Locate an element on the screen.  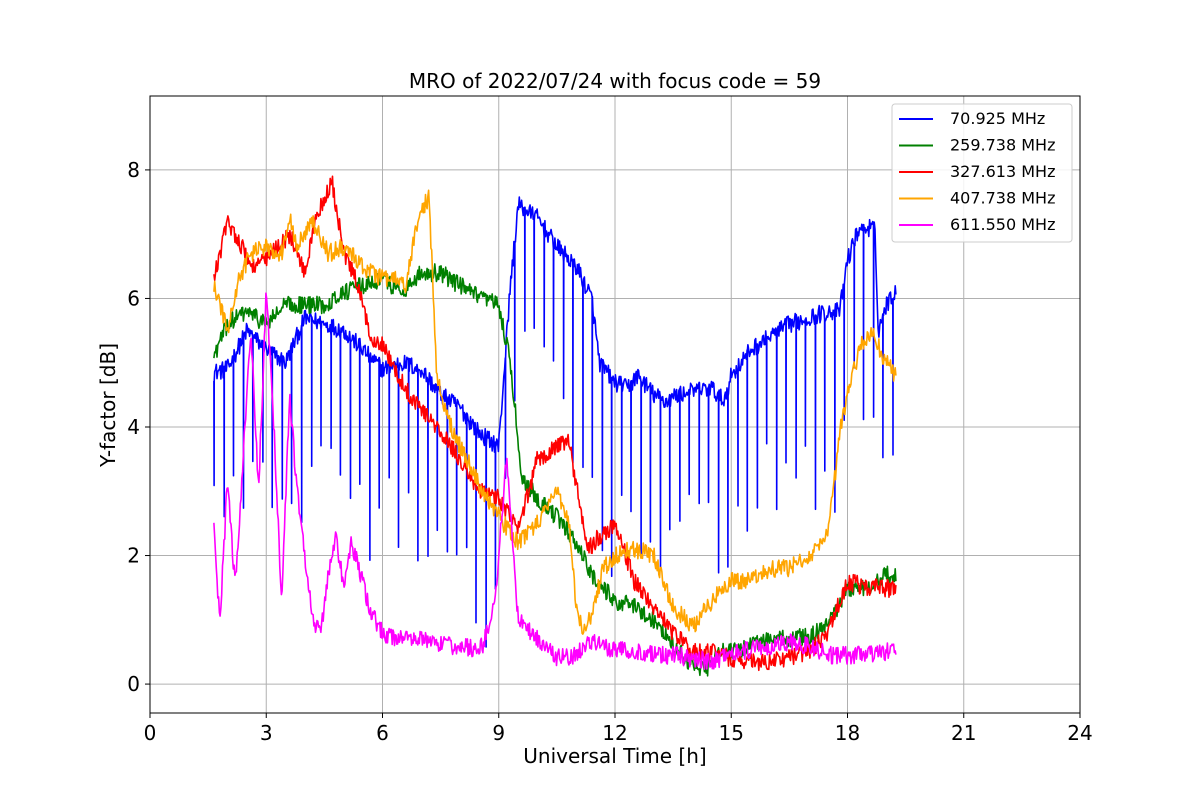
y-axis-label: Y-factor [dB] is located at coordinates (108, 405).